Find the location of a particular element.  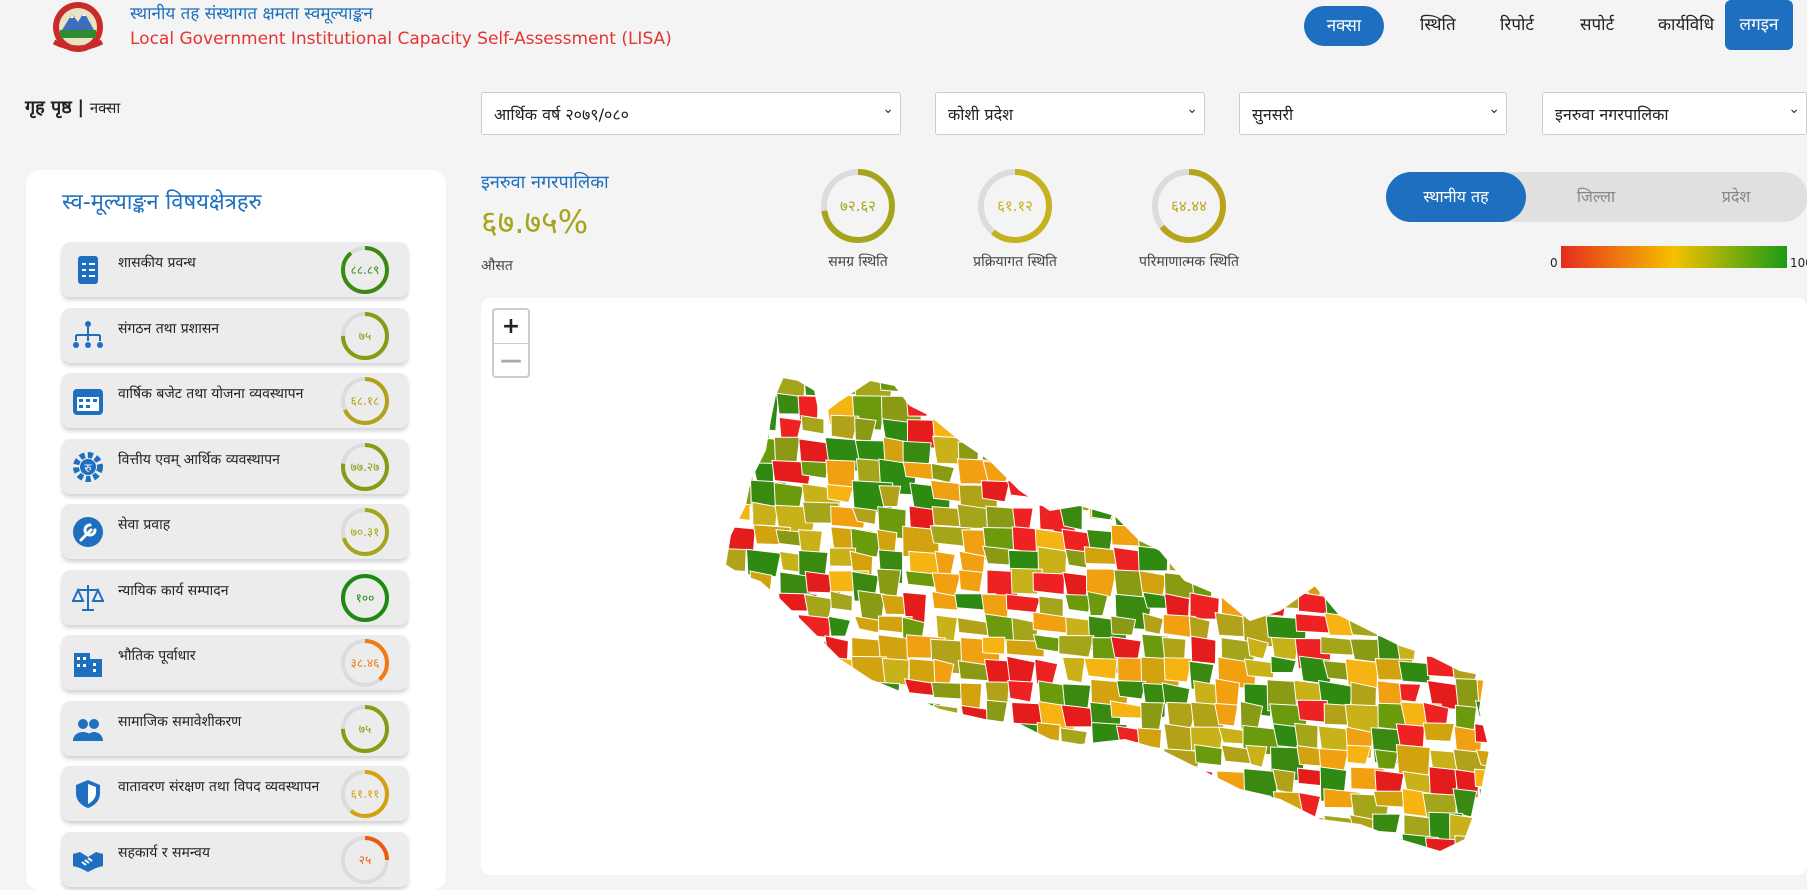

zoom-out-button: — is located at coordinates (511, 359).